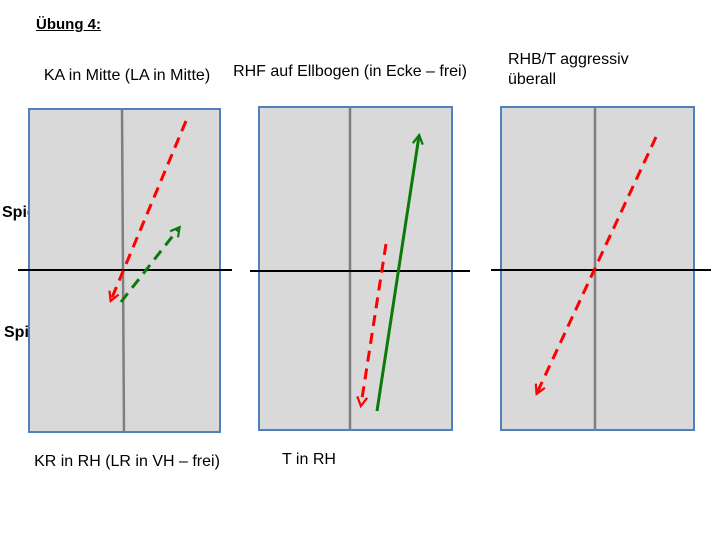  What do you see at coordinates (127, 461) in the screenshot?
I see `table-1-bottom-caption: KR in RH (LR in VH – frei)` at bounding box center [127, 461].